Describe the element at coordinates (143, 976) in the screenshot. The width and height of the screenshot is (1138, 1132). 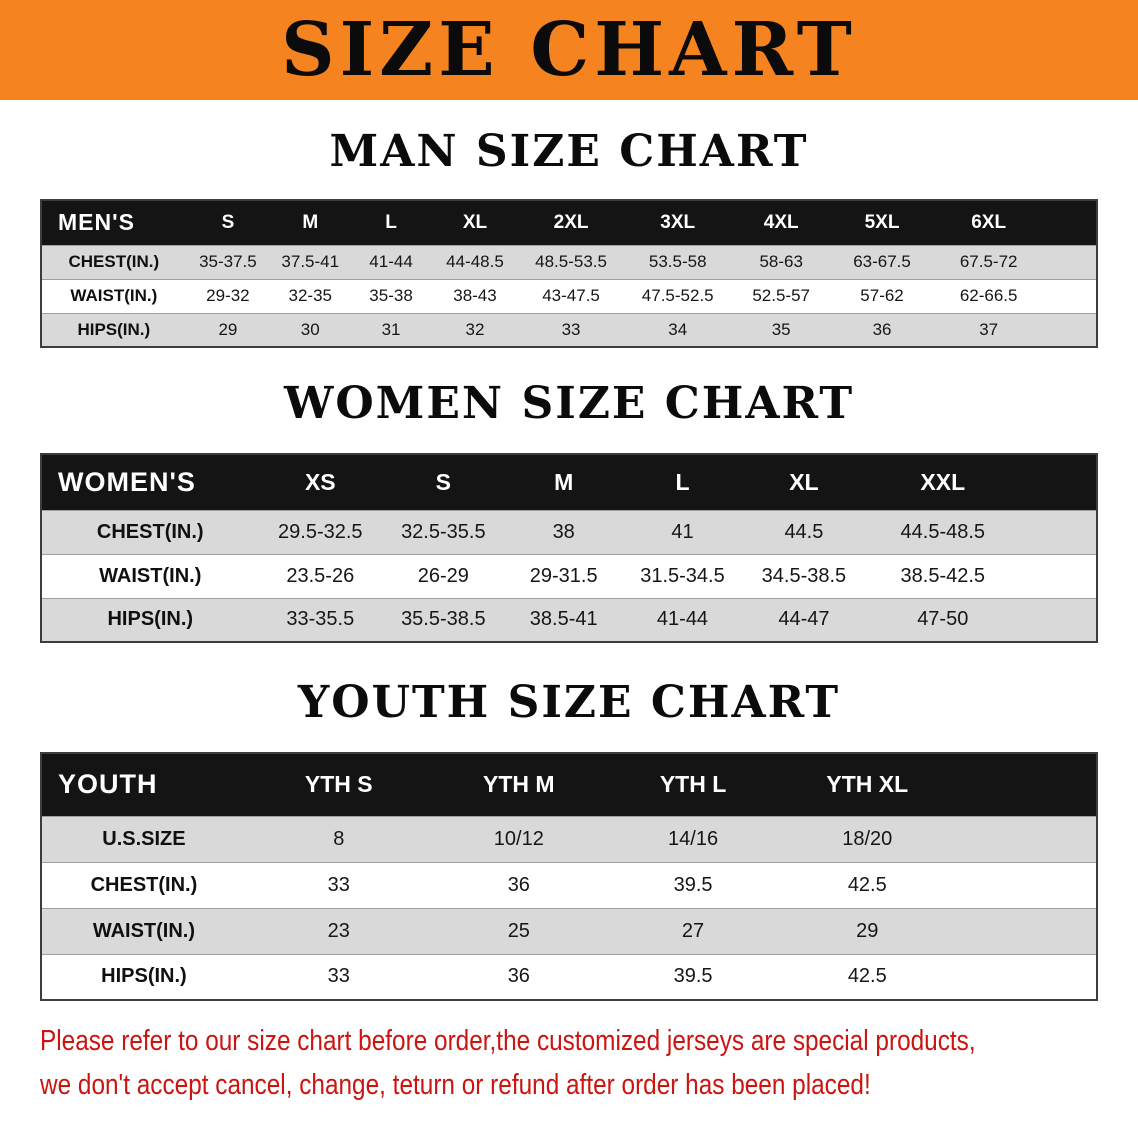
I see `youth-row-label: HIPS(IN.)` at that location.